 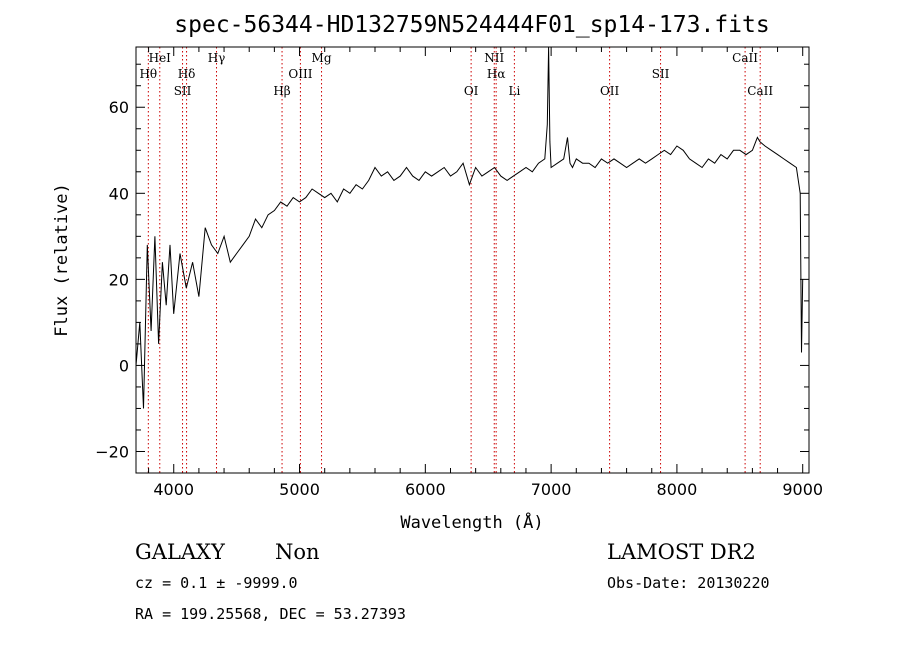 I want to click on line-marker-label: OIII, so click(x=300, y=74).